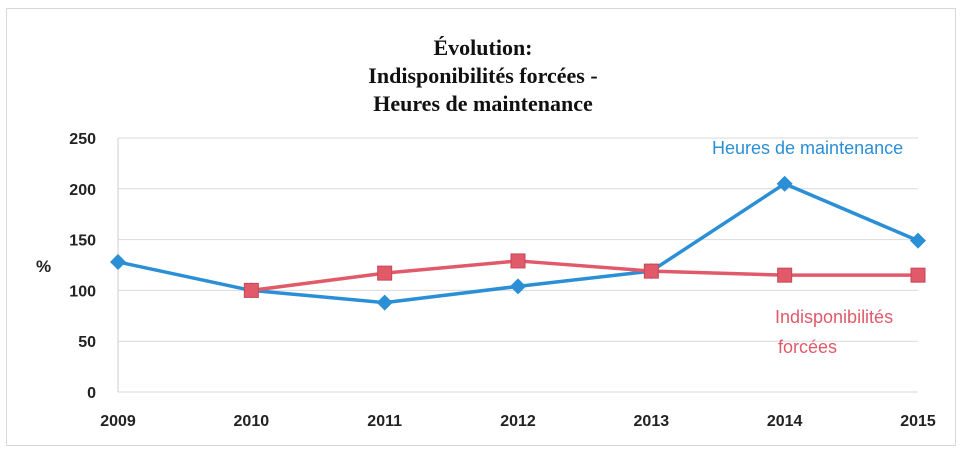 This screenshot has height=456, width=966. Describe the element at coordinates (82, 266) in the screenshot. I see `y-tick-labels: 0 50 100 150 200 250` at that location.